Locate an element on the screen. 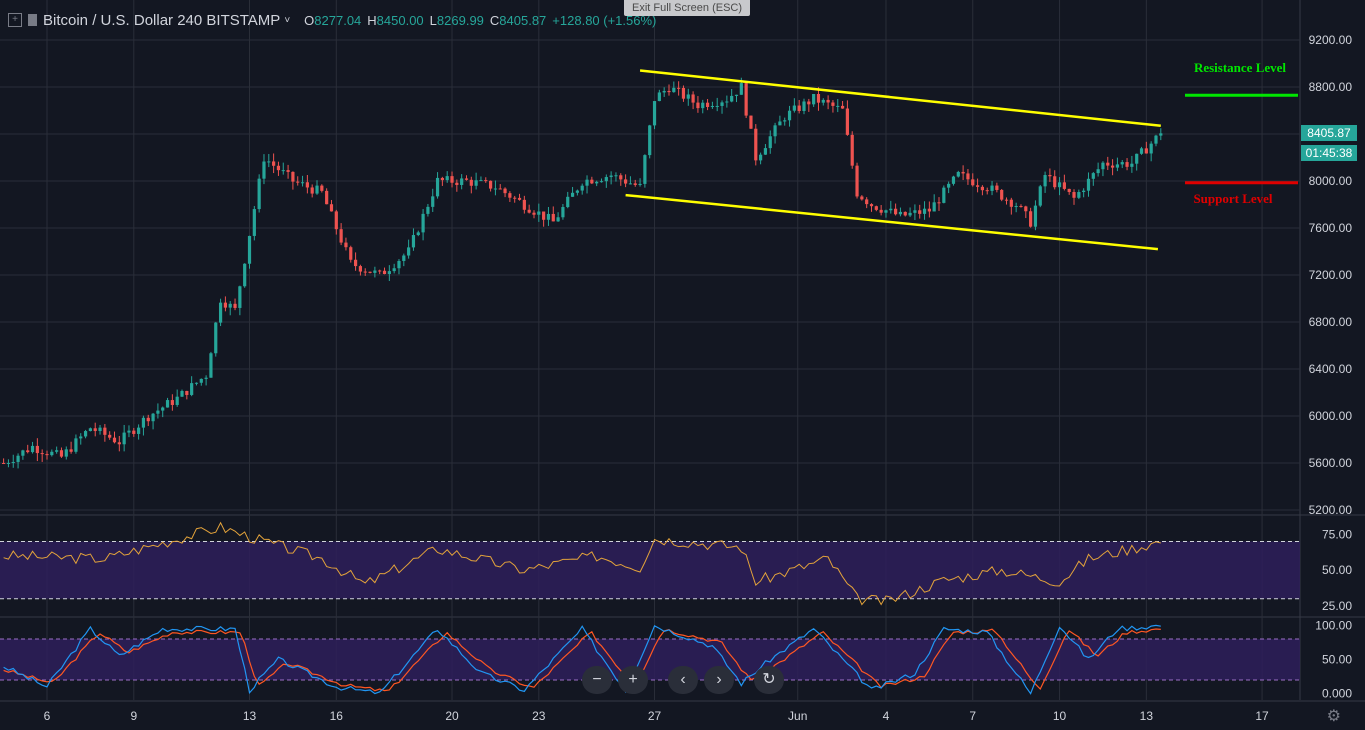  zoom-in-icon: + is located at coordinates (633, 680).